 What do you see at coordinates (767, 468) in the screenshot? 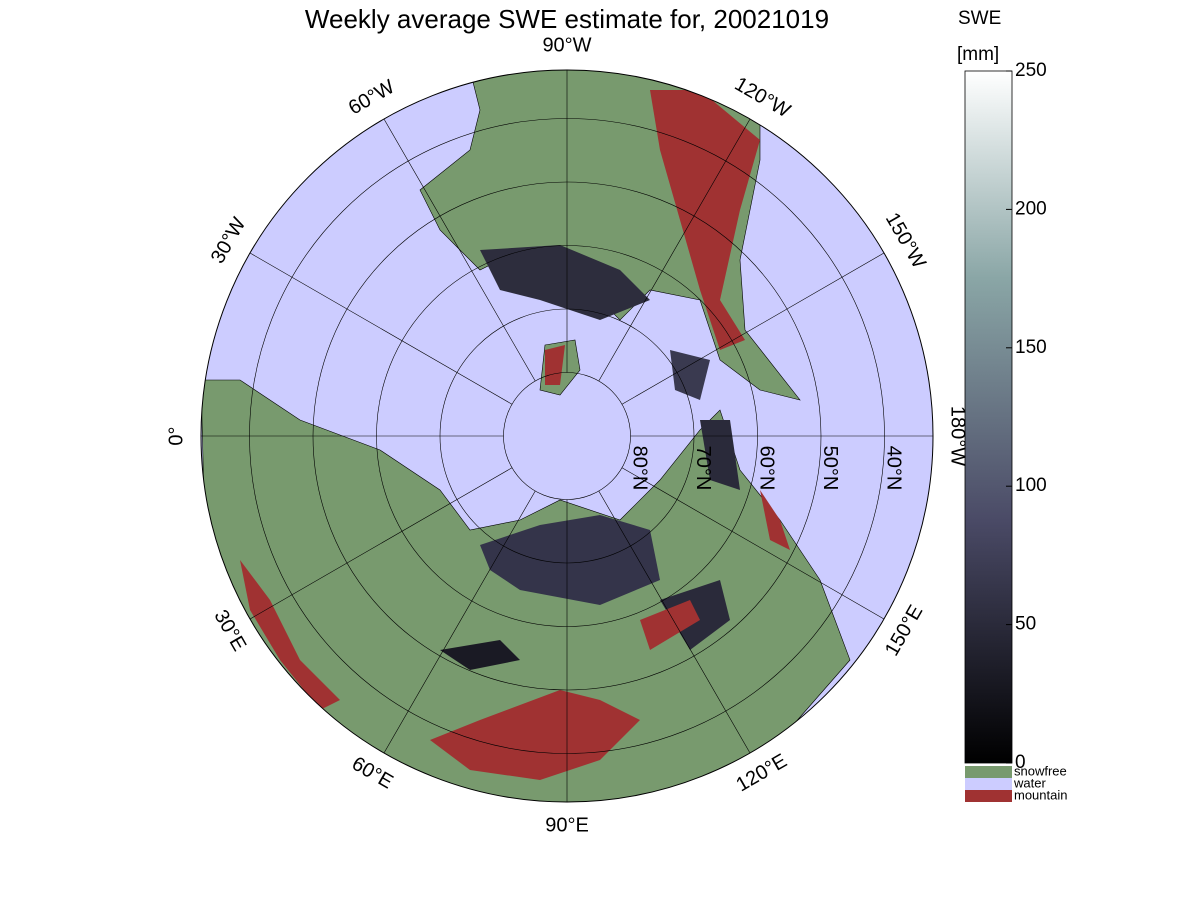
I see `parallel-label: 60°N` at bounding box center [767, 468].